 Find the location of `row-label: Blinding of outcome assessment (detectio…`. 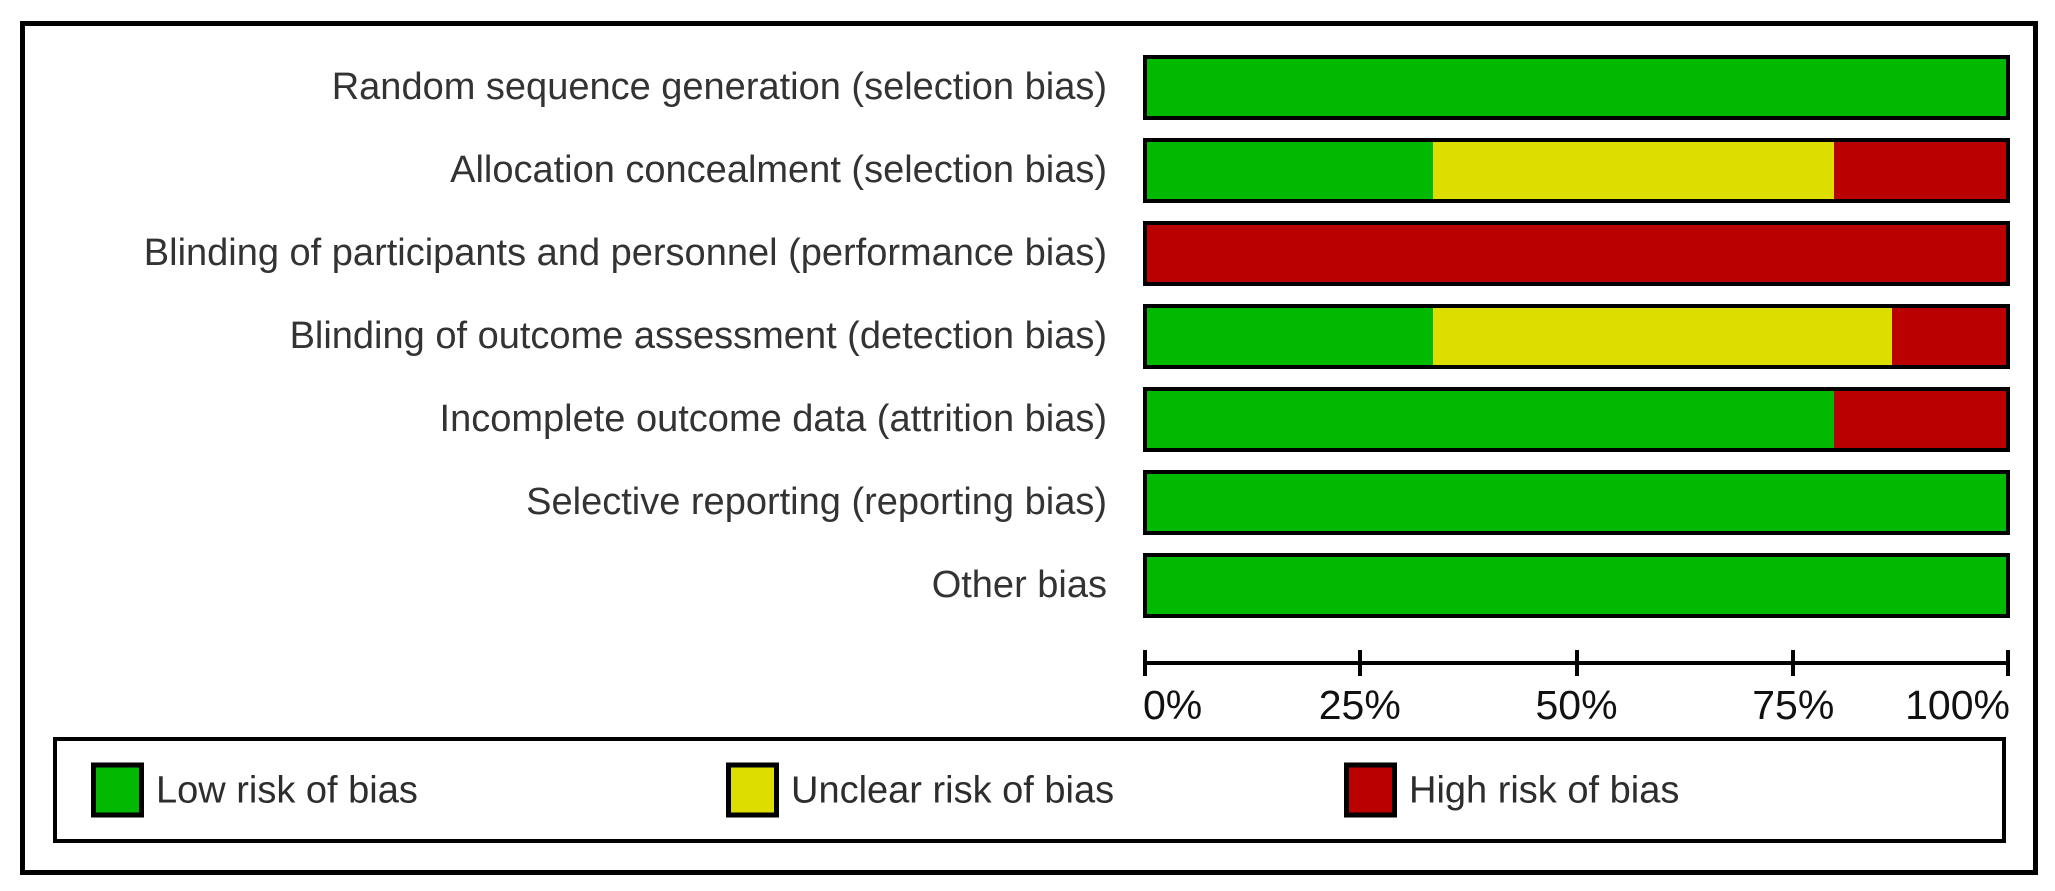

row-label: Blinding of outcome assessment (detectio… is located at coordinates (698, 336).